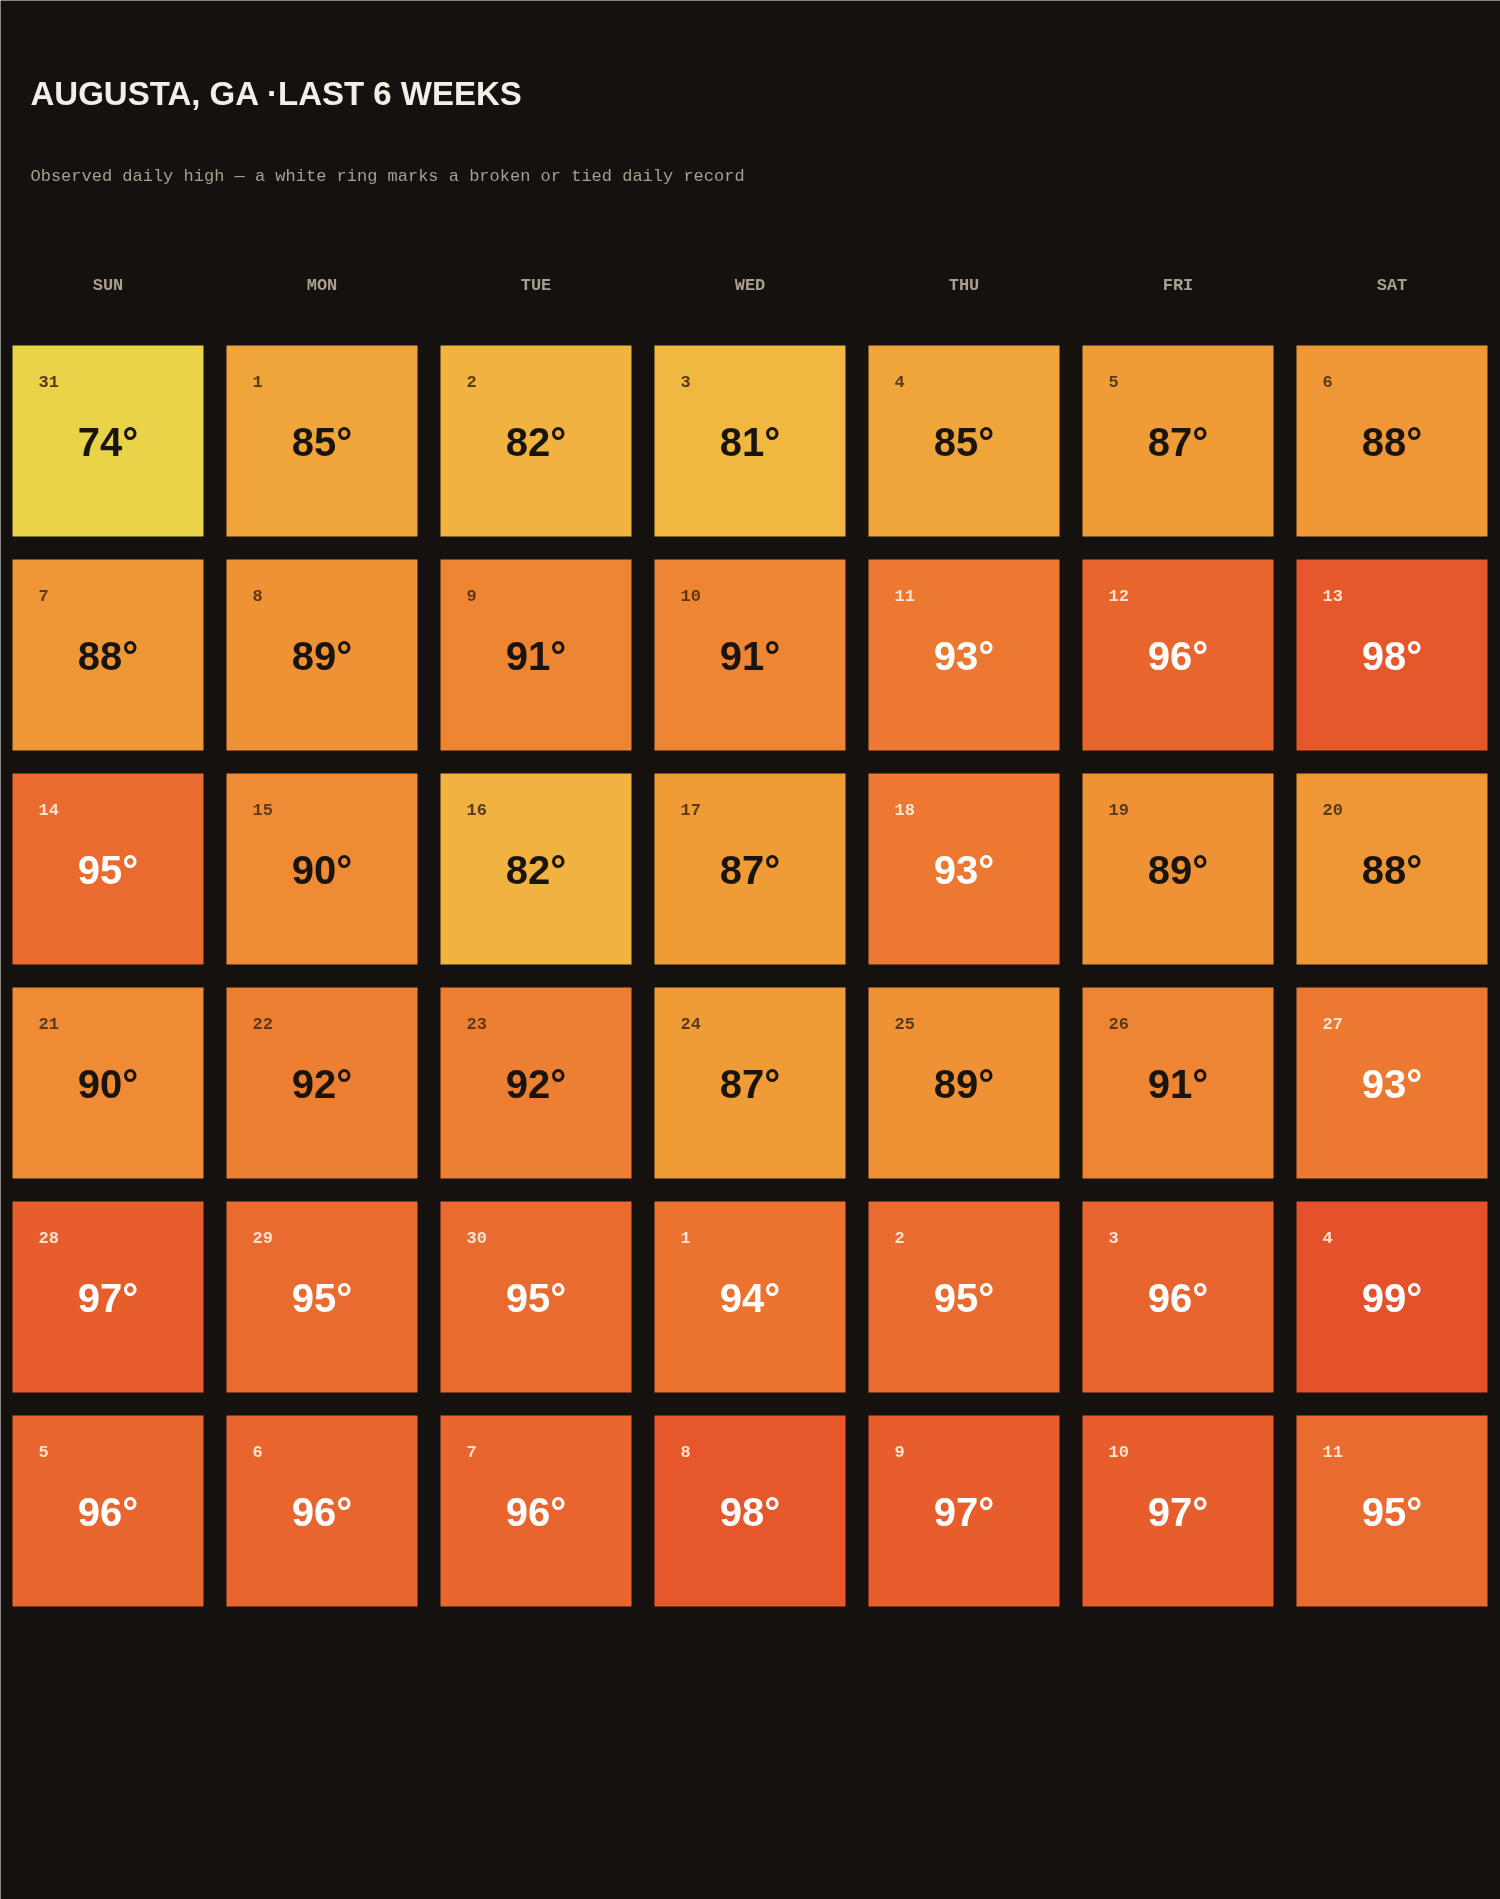  Describe the element at coordinates (750, 1297) in the screenshot. I see `data-label: 94°` at that location.